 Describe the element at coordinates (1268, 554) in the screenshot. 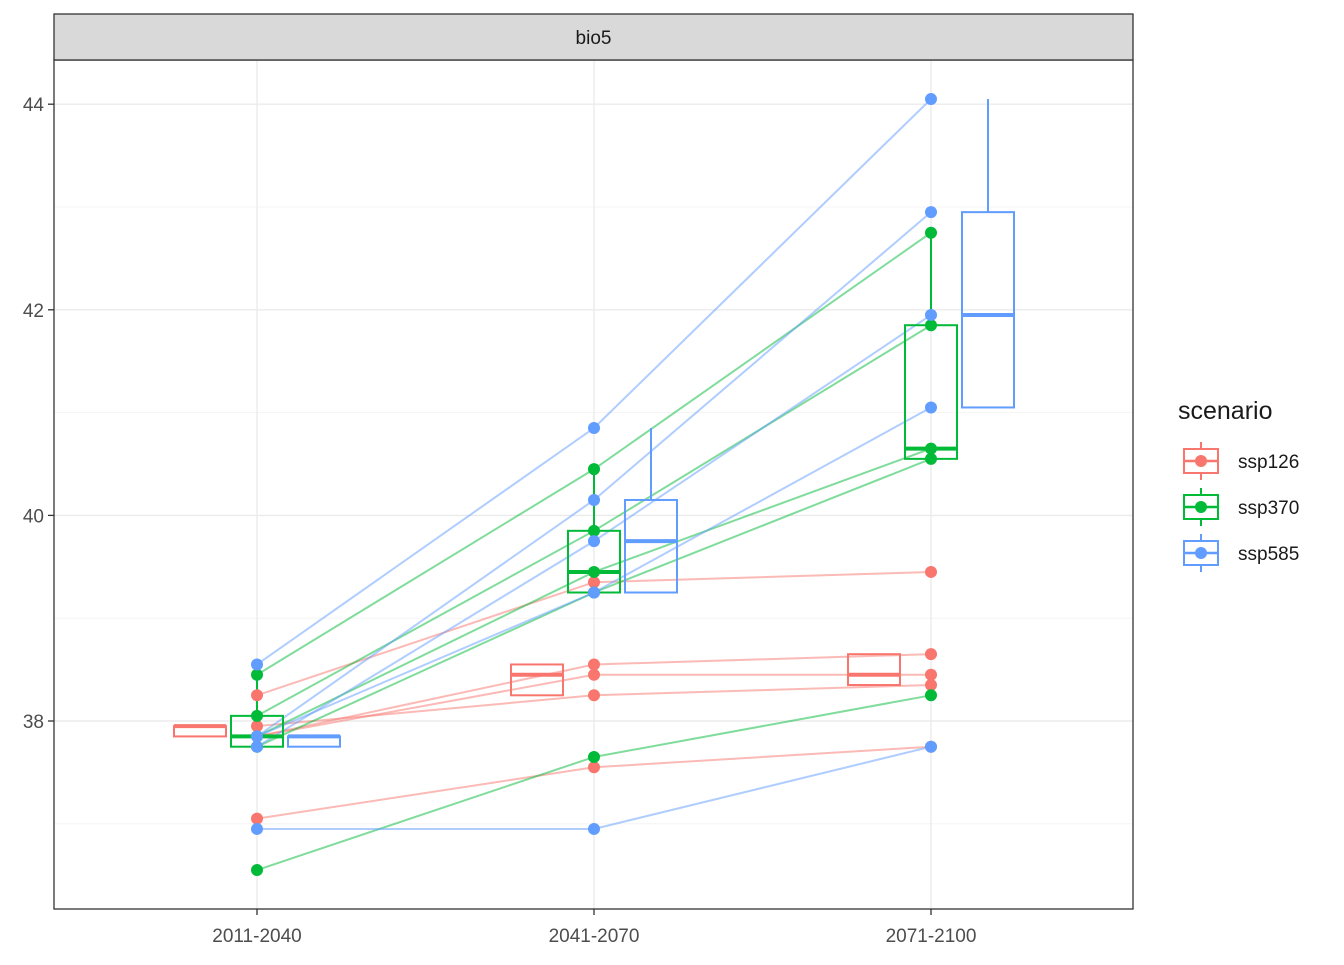

I see `legend-label: ssp585` at that location.